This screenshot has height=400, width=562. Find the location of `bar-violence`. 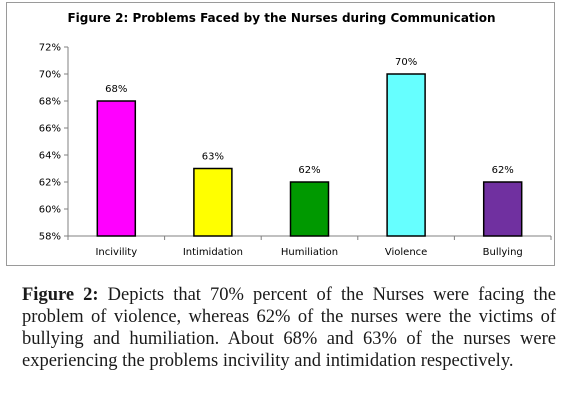

bar-violence is located at coordinates (406, 155).